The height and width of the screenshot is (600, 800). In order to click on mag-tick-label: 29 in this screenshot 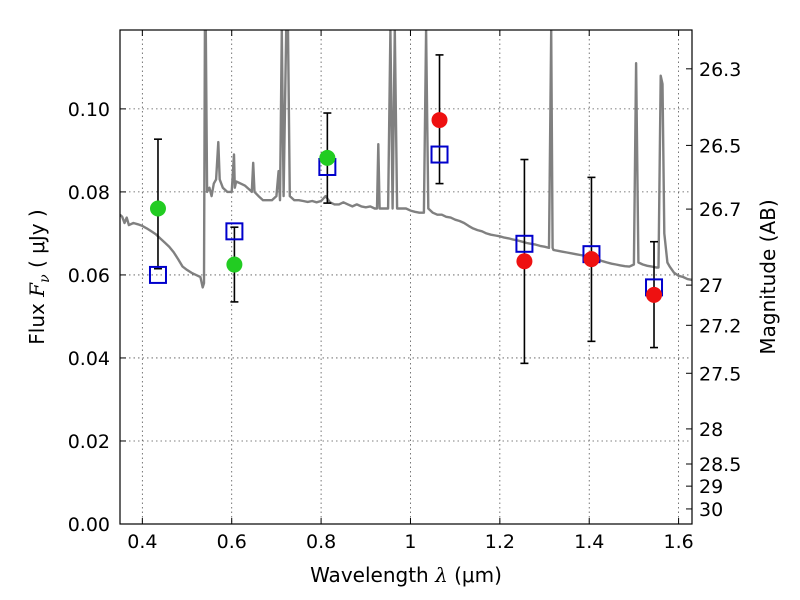, I will do `click(711, 487)`.